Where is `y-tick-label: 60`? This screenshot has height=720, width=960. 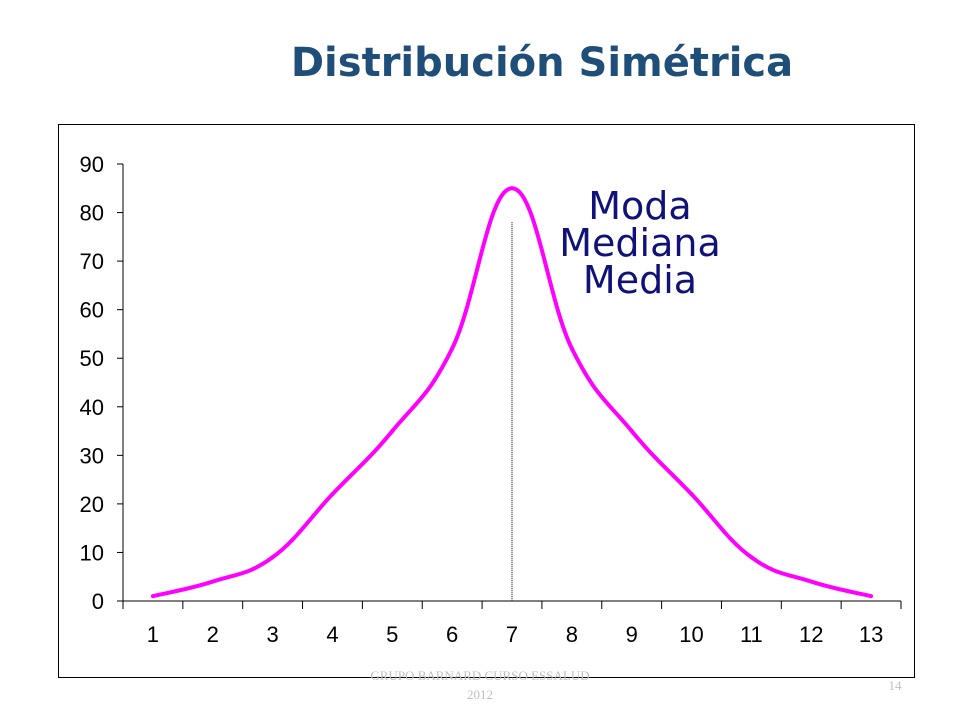 y-tick-label: 60 is located at coordinates (92, 310).